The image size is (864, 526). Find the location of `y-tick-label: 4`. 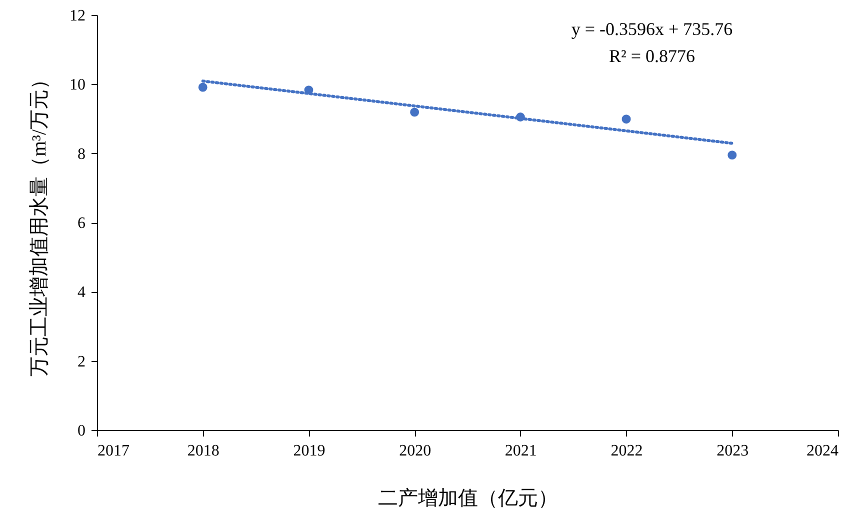

y-tick-label: 4 is located at coordinates (82, 293).